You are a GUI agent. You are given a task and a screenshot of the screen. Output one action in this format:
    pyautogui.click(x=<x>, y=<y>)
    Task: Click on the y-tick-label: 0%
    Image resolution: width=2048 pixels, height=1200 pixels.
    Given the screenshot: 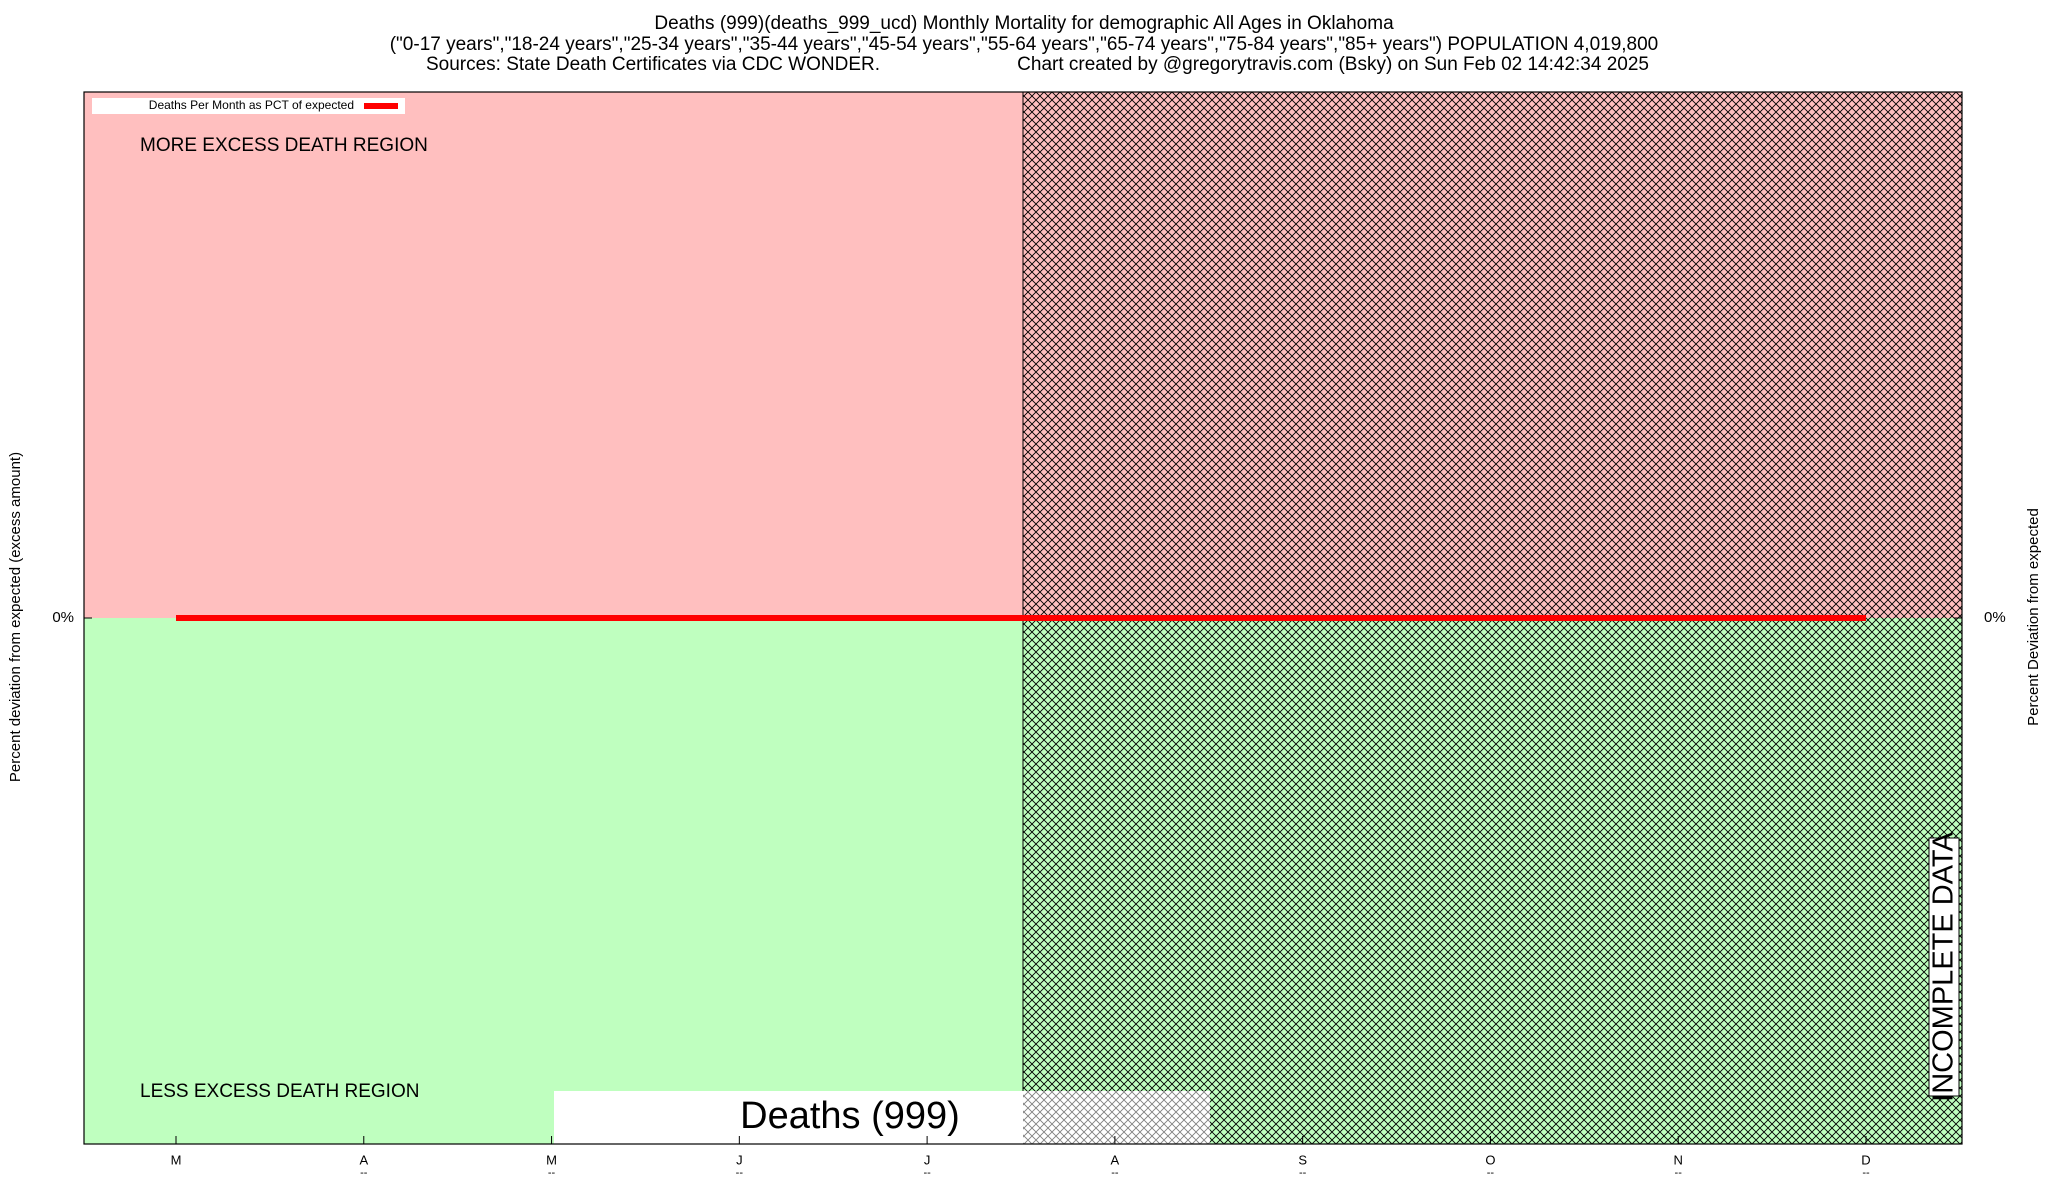 What is the action you would take?
    pyautogui.click(x=63, y=617)
    